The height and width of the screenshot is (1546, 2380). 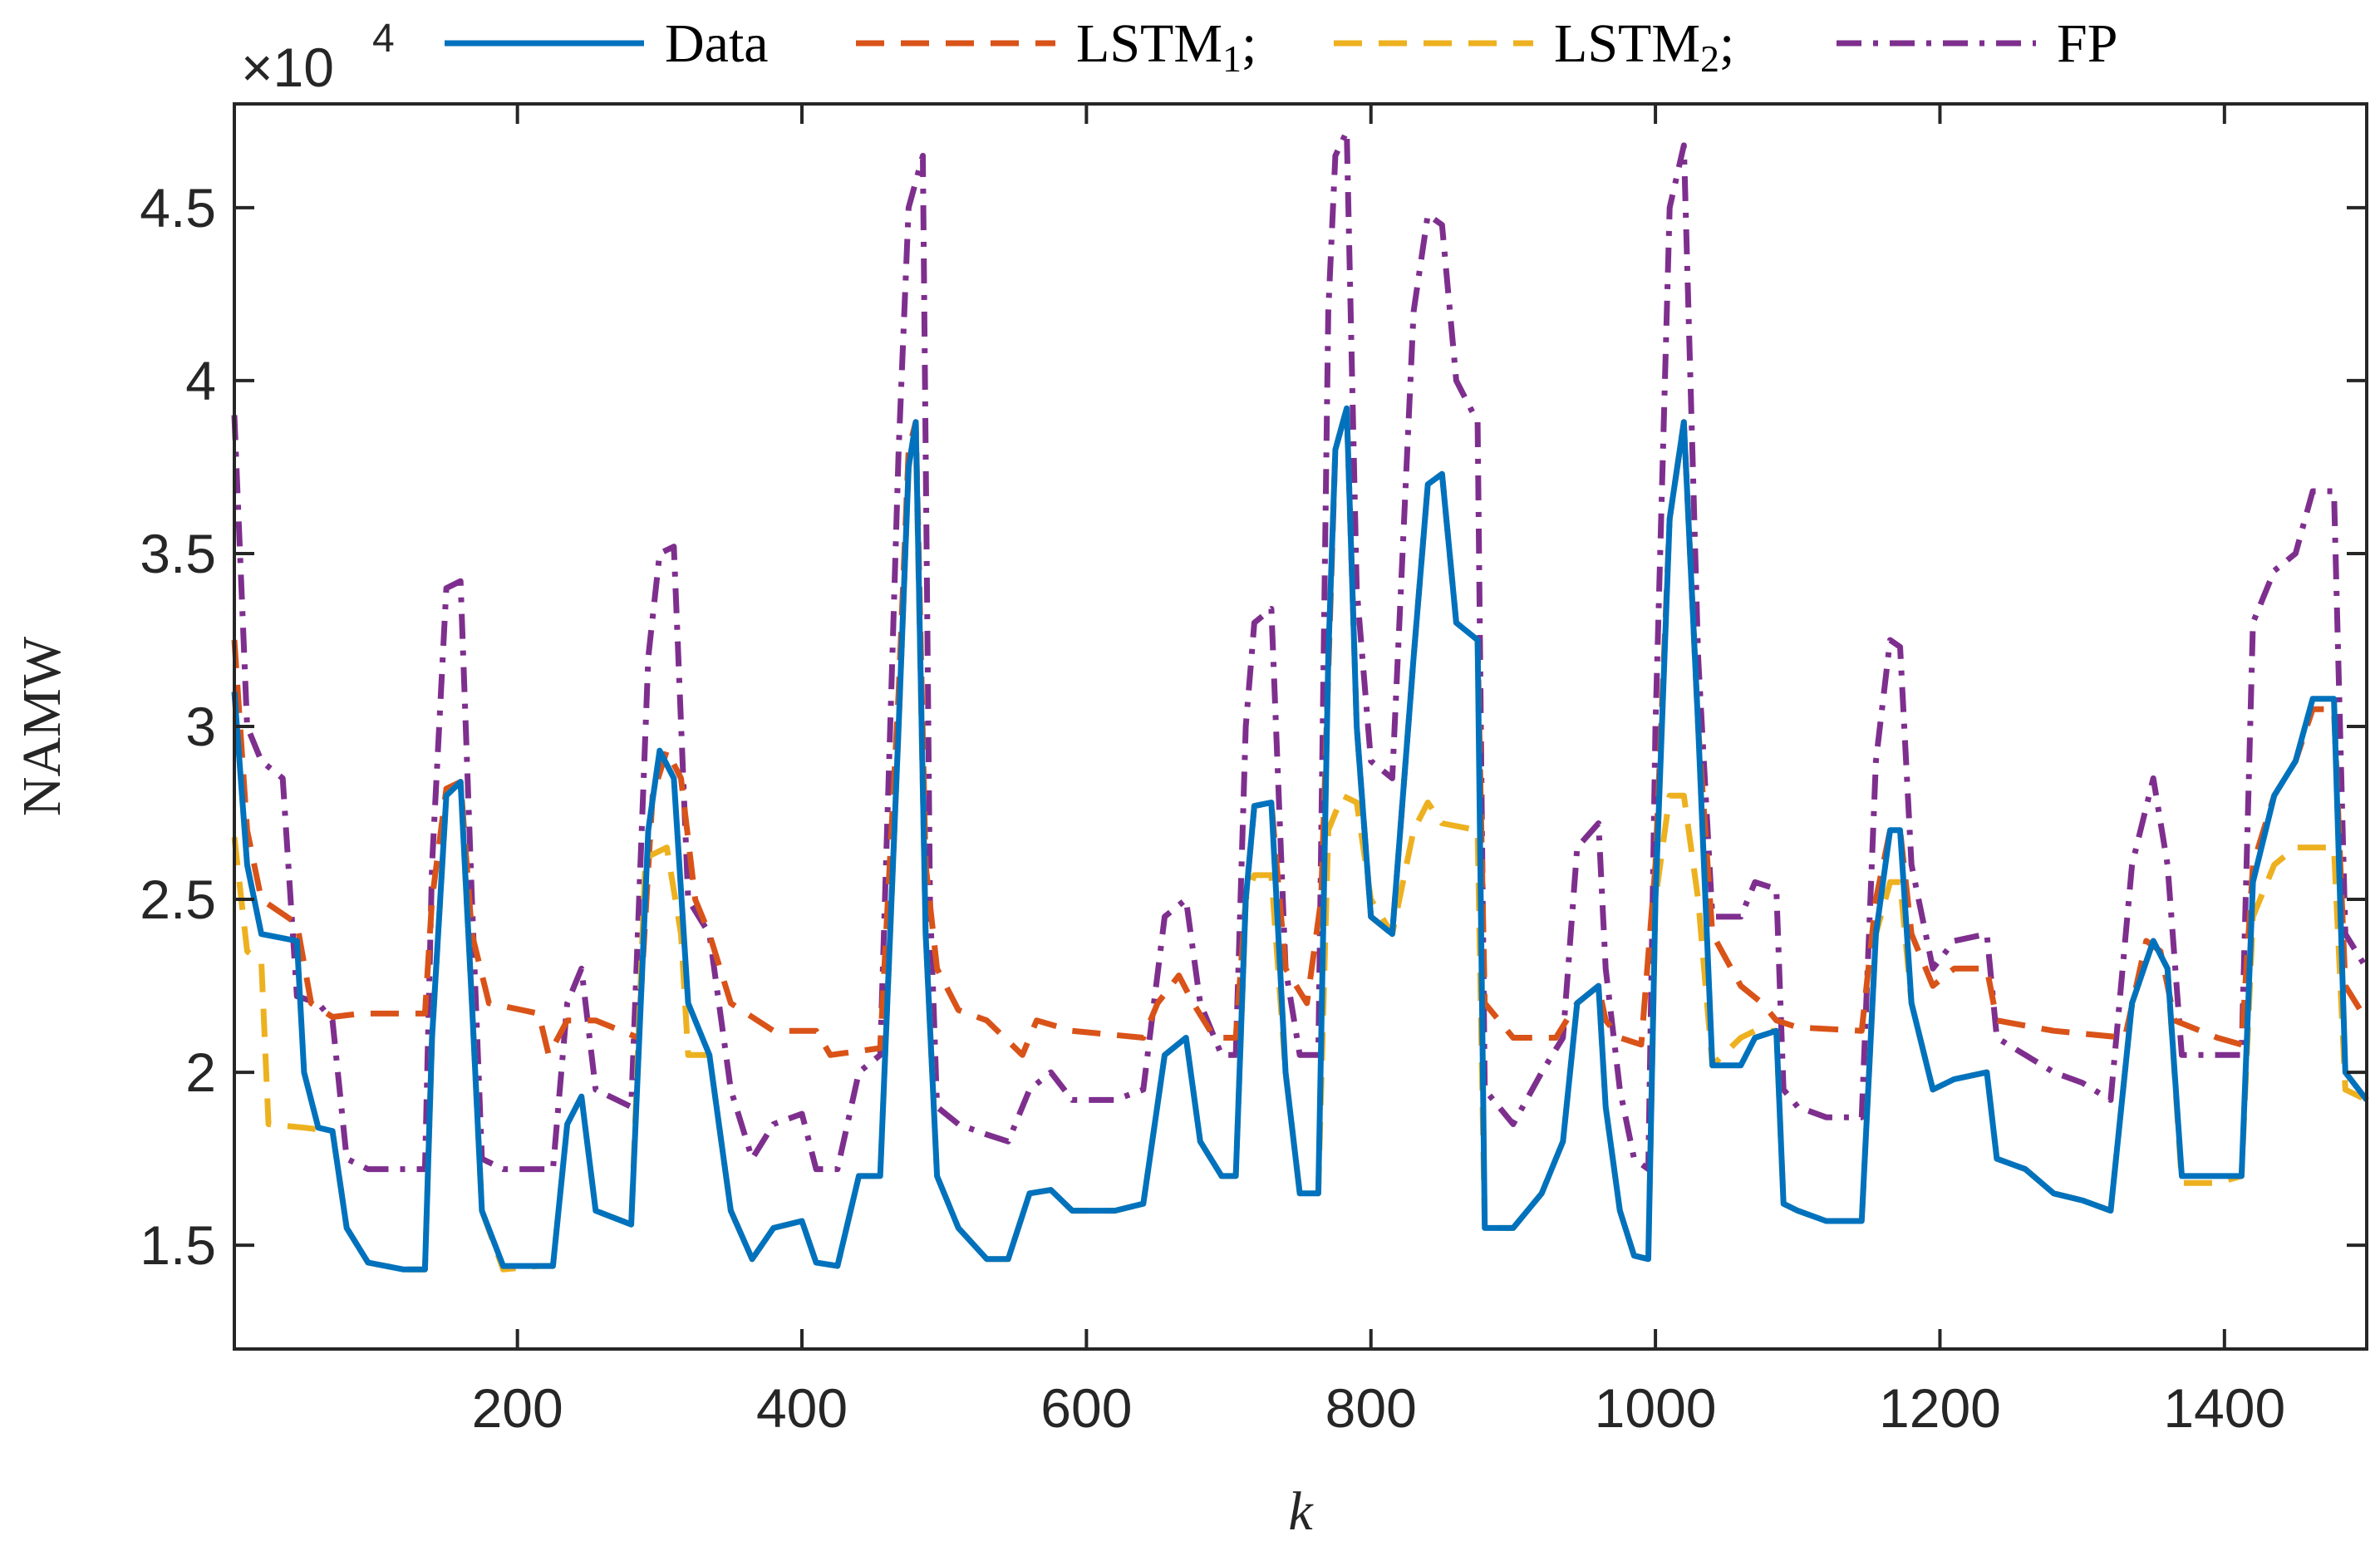 I want to click on y-tick-label: 4, so click(x=201, y=380).